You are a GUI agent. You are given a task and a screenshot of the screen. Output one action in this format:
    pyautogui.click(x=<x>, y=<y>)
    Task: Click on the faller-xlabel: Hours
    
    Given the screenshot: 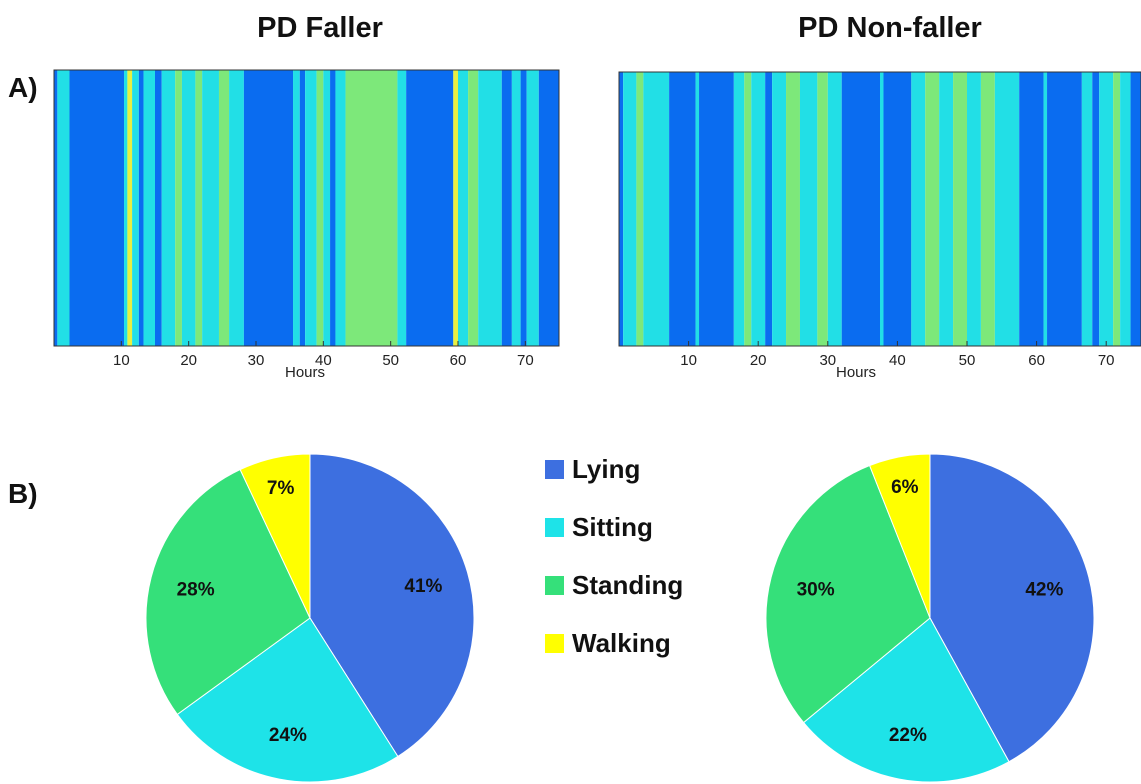 What is the action you would take?
    pyautogui.click(x=304, y=372)
    